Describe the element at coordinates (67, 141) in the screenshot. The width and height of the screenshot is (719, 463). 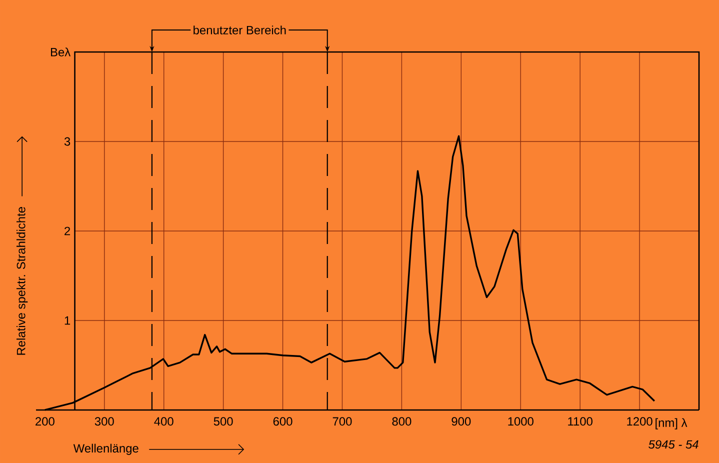
I see `y-tick-label: 3` at that location.